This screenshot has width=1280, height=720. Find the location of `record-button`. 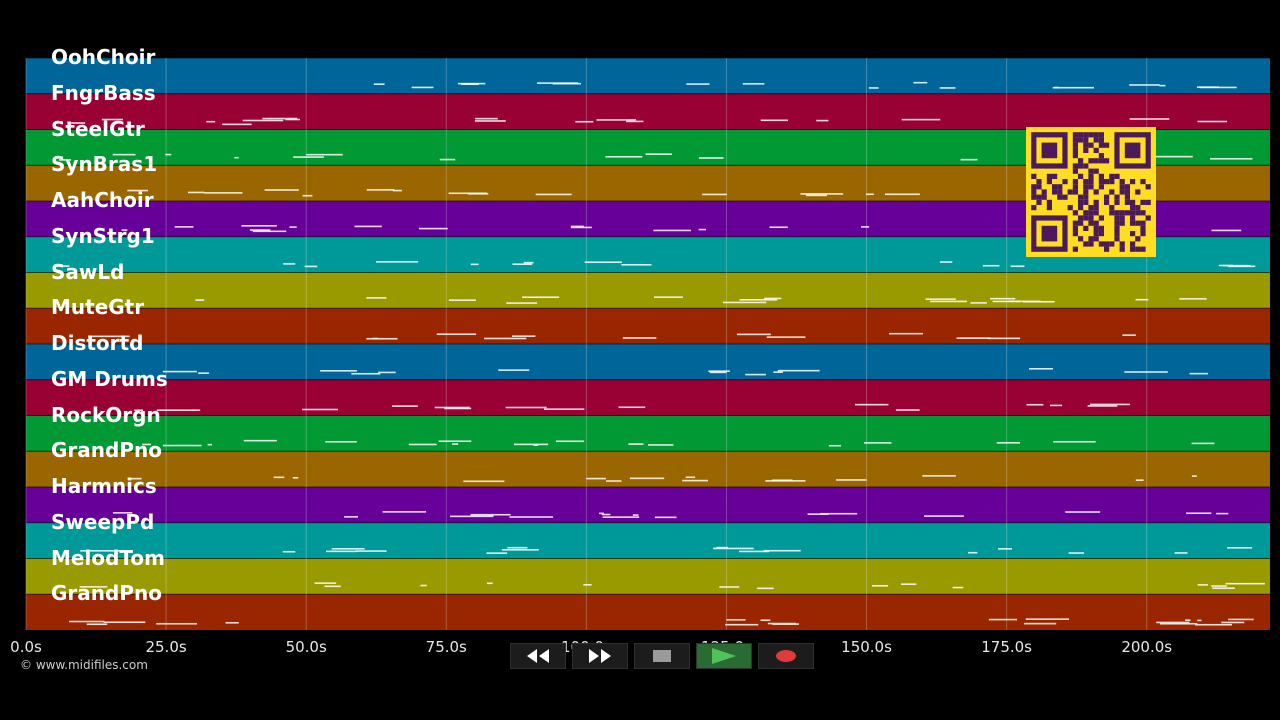

record-button is located at coordinates (786, 656).